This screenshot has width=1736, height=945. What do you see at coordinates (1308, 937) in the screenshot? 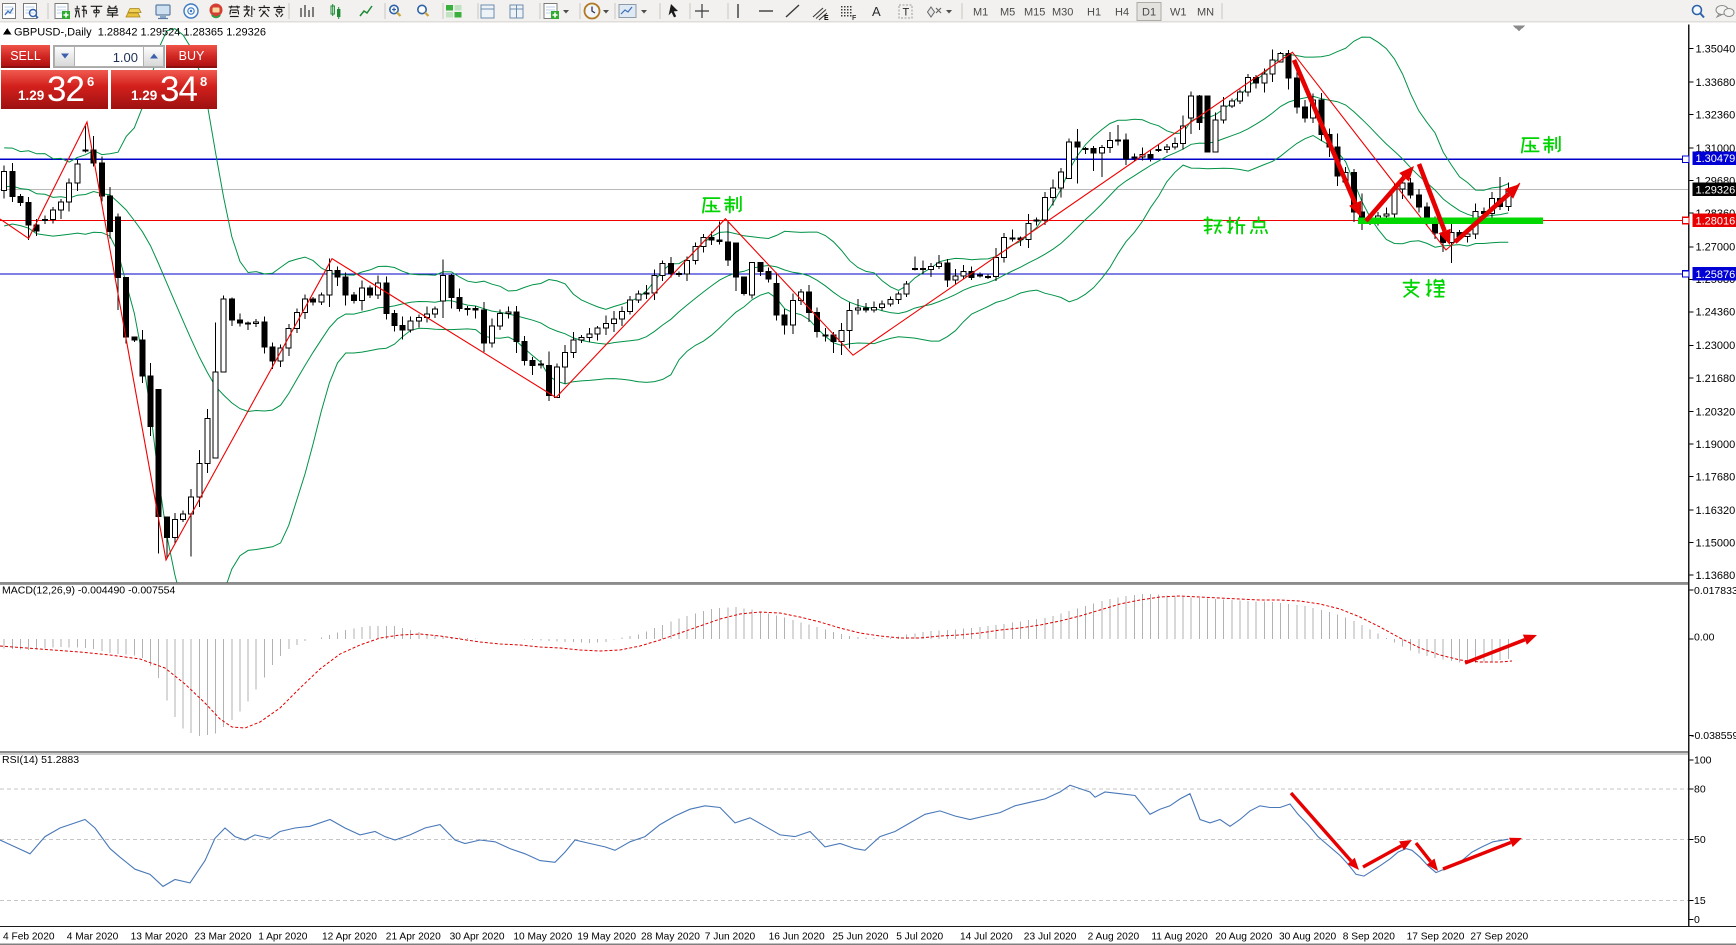
I see `svg-text: 30 Aug 2020` at bounding box center [1308, 937].